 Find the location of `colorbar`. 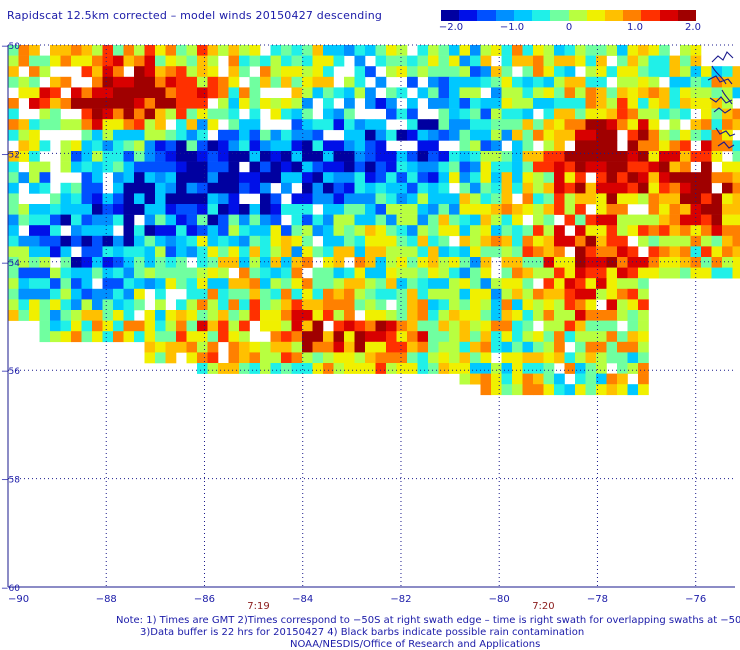

colorbar is located at coordinates (569, 15).